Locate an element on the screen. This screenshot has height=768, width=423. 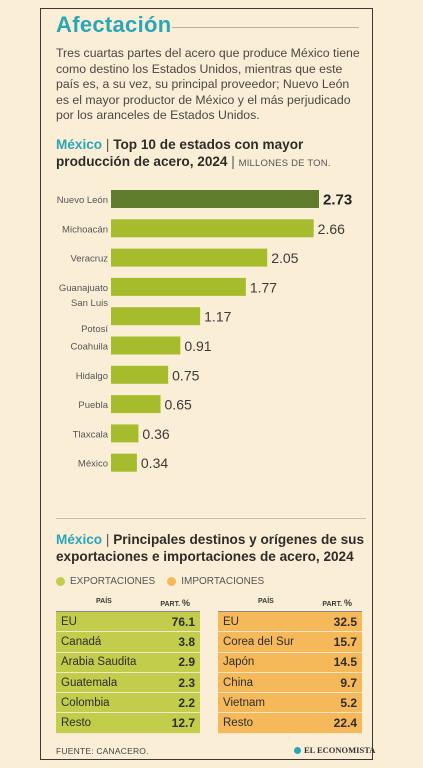
category-label-4: Guanajuato is located at coordinates (83, 288).